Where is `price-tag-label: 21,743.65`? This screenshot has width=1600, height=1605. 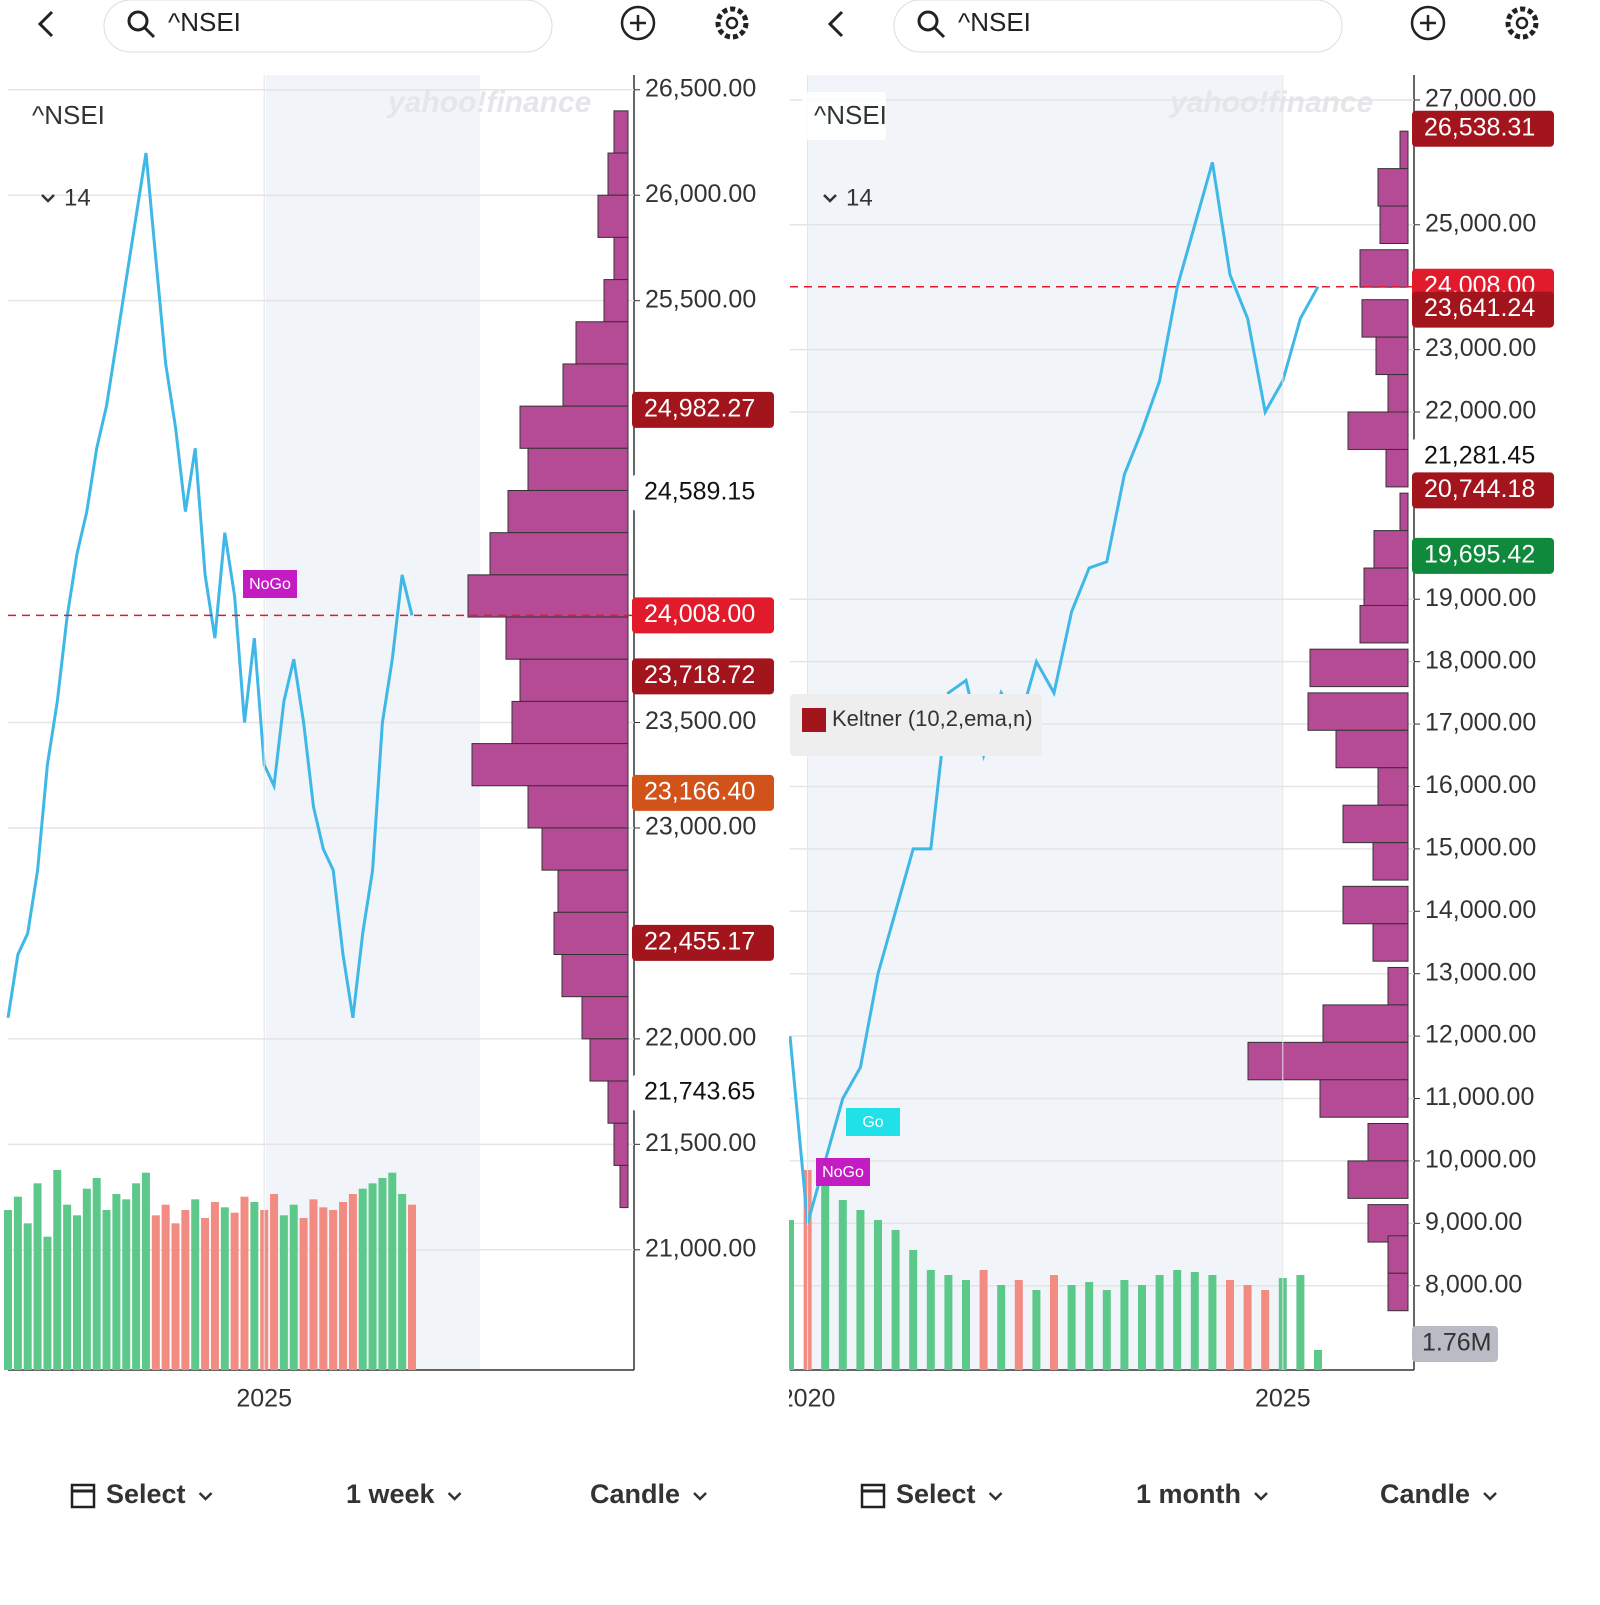 price-tag-label: 21,743.65 is located at coordinates (699, 1092).